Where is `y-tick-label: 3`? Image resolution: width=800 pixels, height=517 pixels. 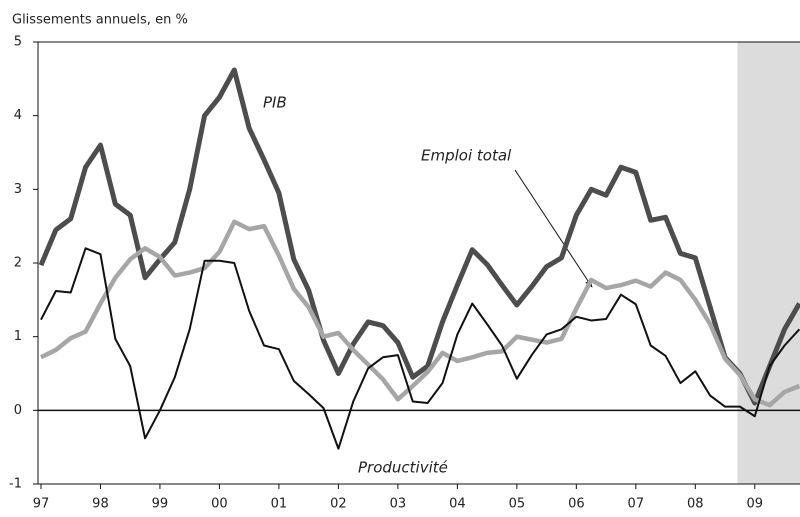
y-tick-label: 3 is located at coordinates (18, 189).